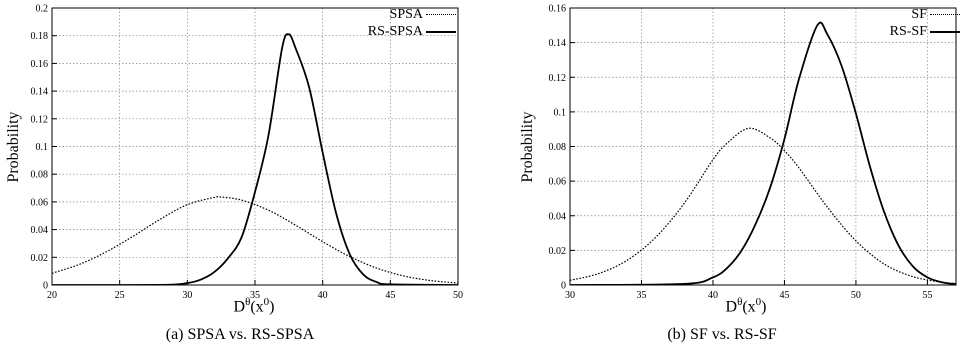 The image size is (964, 350). What do you see at coordinates (919, 14) in the screenshot?
I see `legend-label-sf: SF` at bounding box center [919, 14].